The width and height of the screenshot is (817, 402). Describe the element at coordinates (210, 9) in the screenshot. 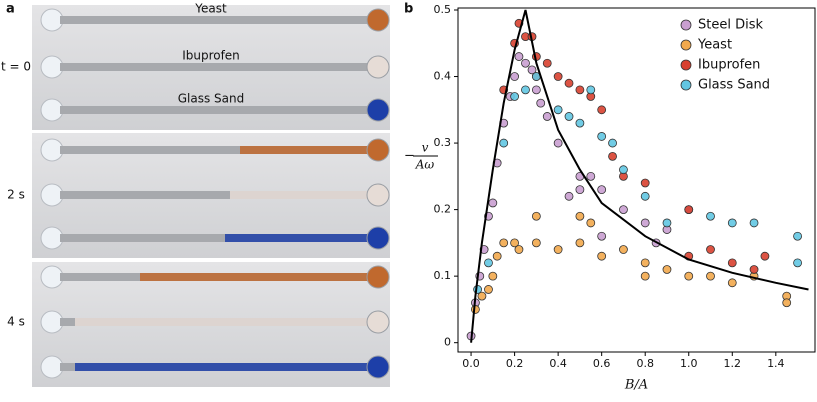

I see `channel-label: Yeast` at that location.